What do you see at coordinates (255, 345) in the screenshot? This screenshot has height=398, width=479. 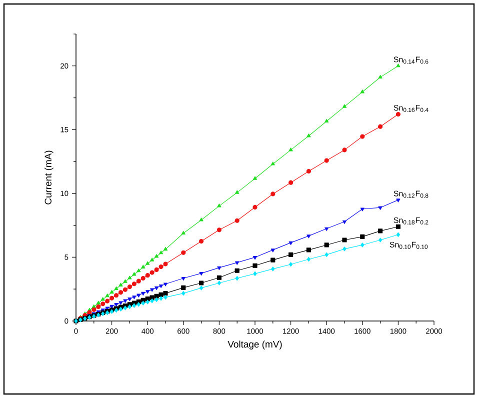 I see `x-axis-title: Voltage (mV)` at bounding box center [255, 345].